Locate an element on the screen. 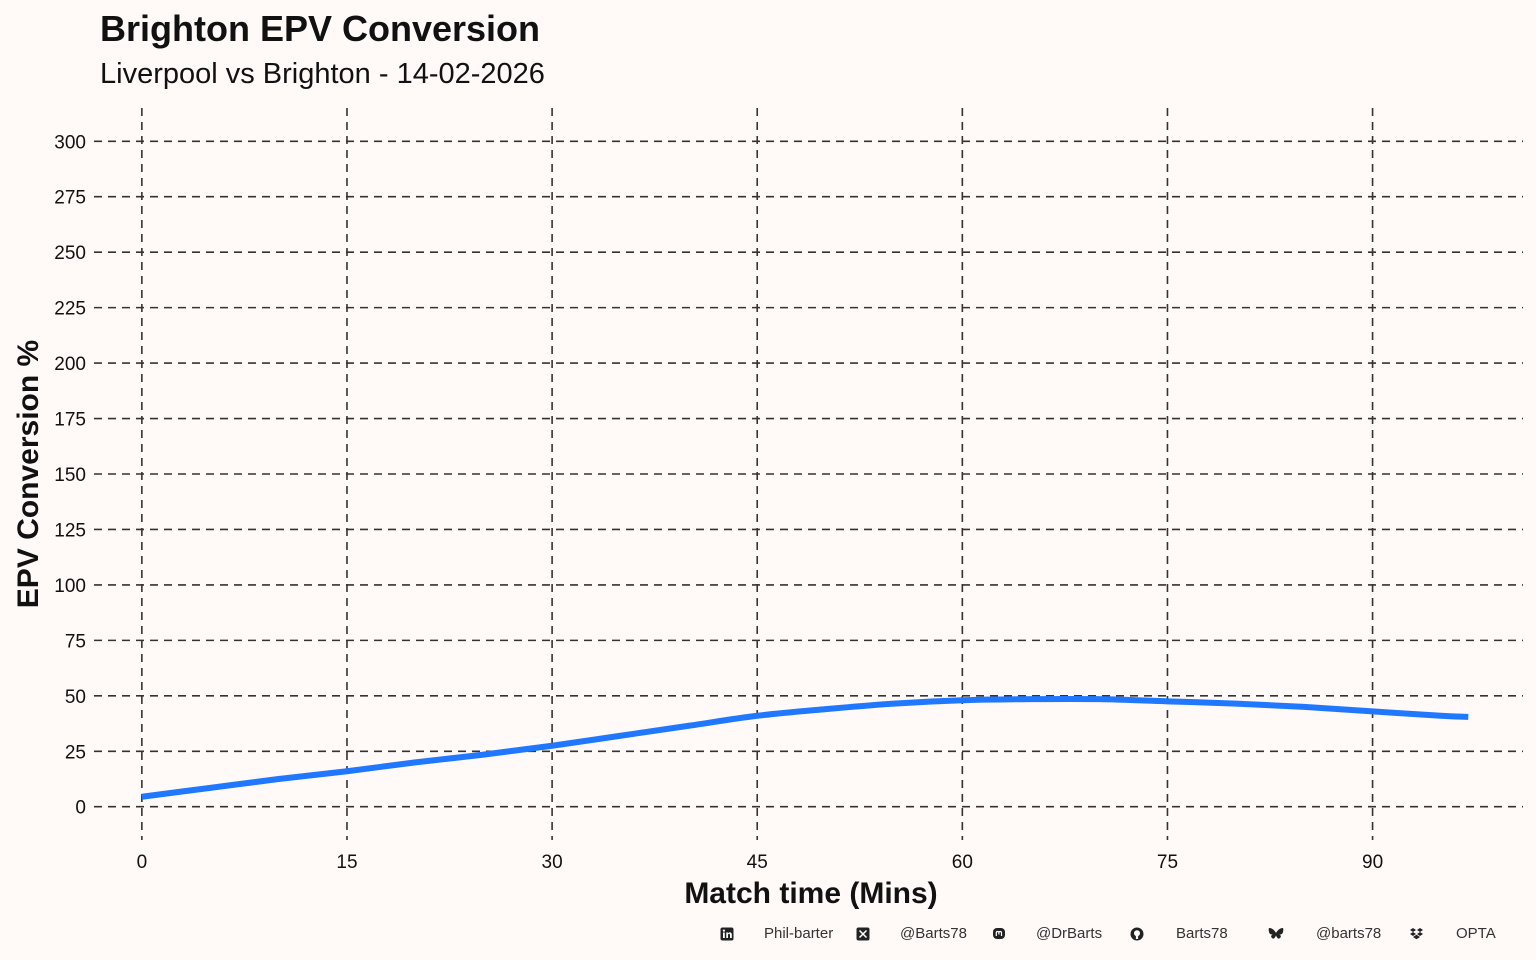 The height and width of the screenshot is (960, 1536). y-tick-label: 200 is located at coordinates (70, 364).